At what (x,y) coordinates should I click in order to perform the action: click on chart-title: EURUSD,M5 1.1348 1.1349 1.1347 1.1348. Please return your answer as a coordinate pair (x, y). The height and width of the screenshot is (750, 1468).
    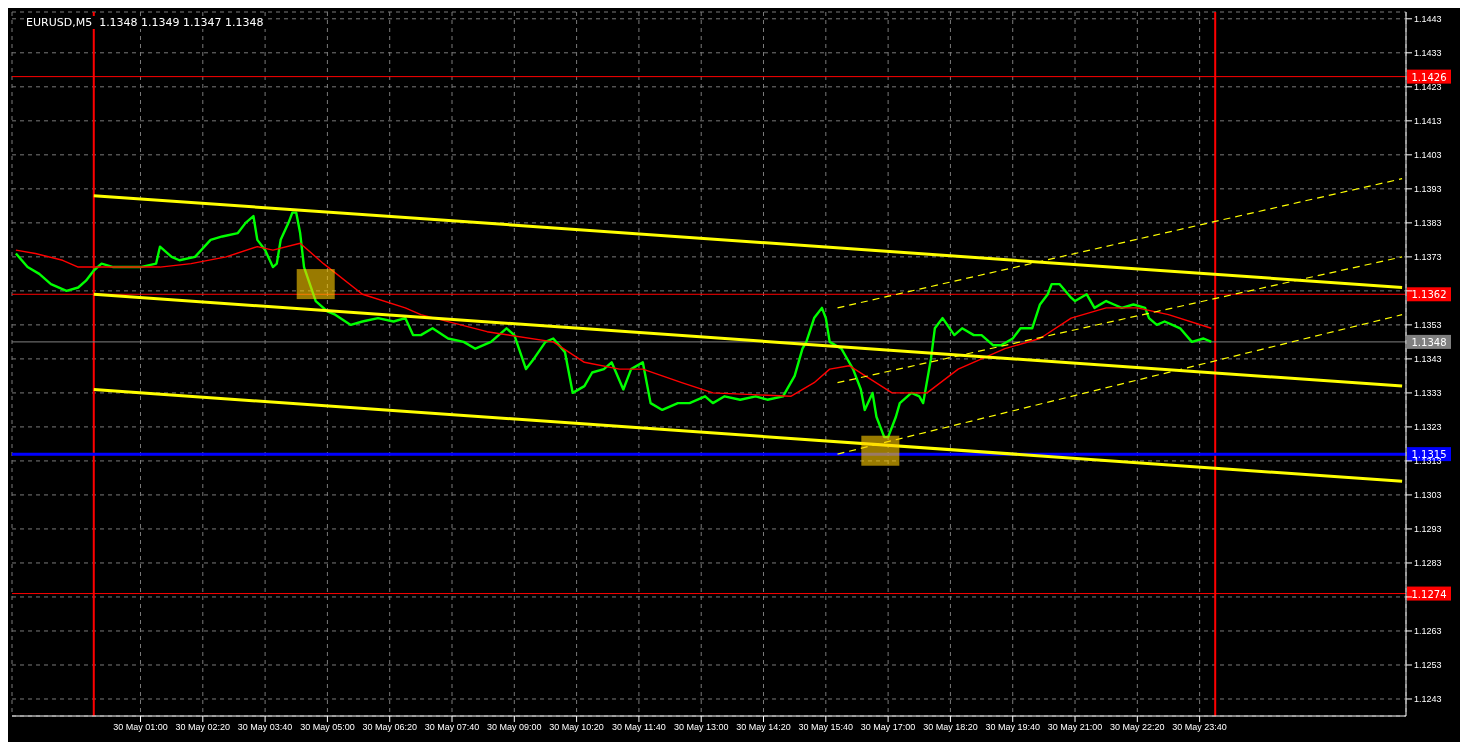
    Looking at the image, I should click on (145, 22).